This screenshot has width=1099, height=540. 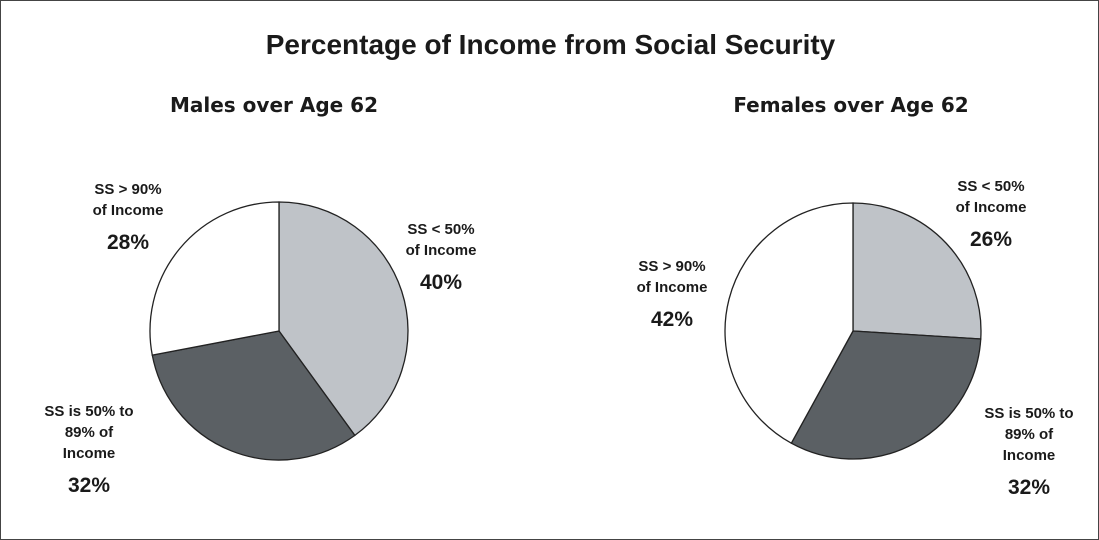 I want to click on females-chart-title: Females over Age 62, so click(x=851, y=105).